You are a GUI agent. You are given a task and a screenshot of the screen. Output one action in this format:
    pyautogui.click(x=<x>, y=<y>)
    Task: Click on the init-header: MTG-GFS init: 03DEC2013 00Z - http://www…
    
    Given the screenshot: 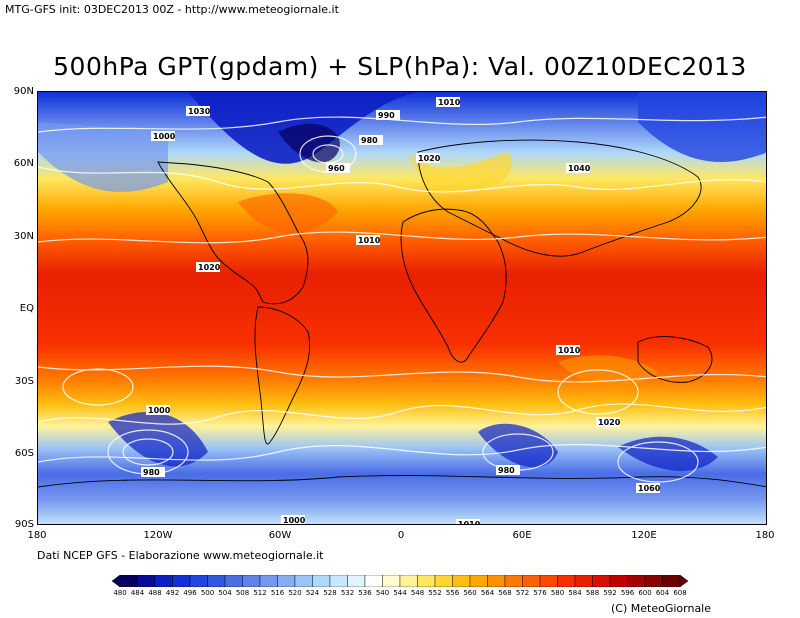 What is the action you would take?
    pyautogui.click(x=172, y=9)
    